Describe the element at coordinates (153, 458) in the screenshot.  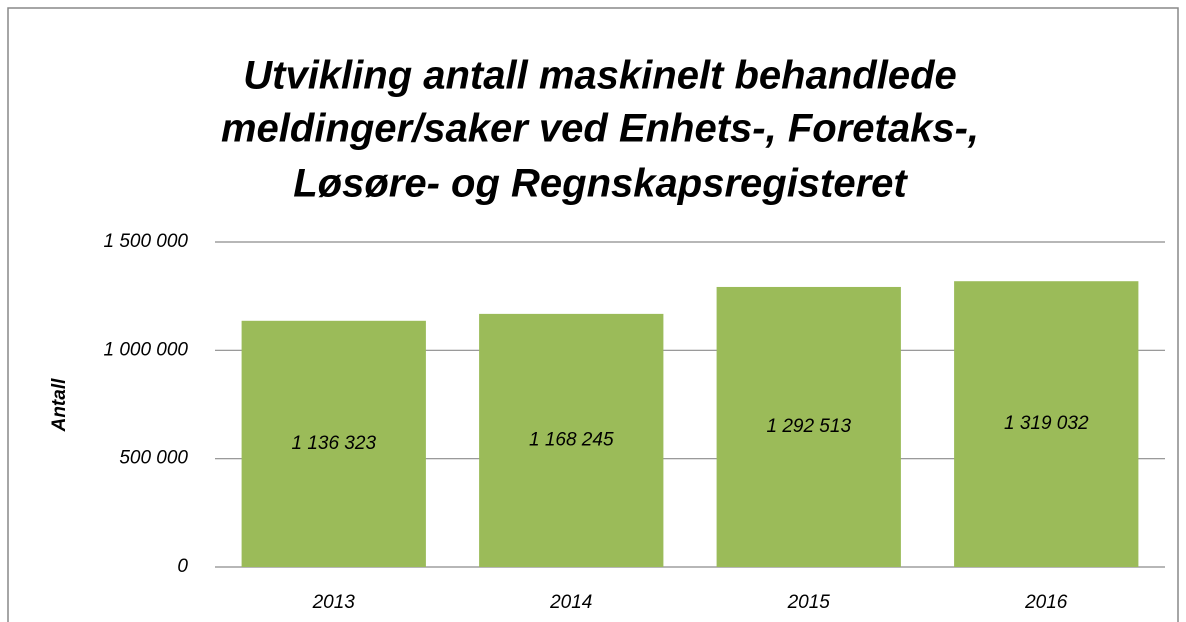
I see `y-tick-label: 500 000` at that location.